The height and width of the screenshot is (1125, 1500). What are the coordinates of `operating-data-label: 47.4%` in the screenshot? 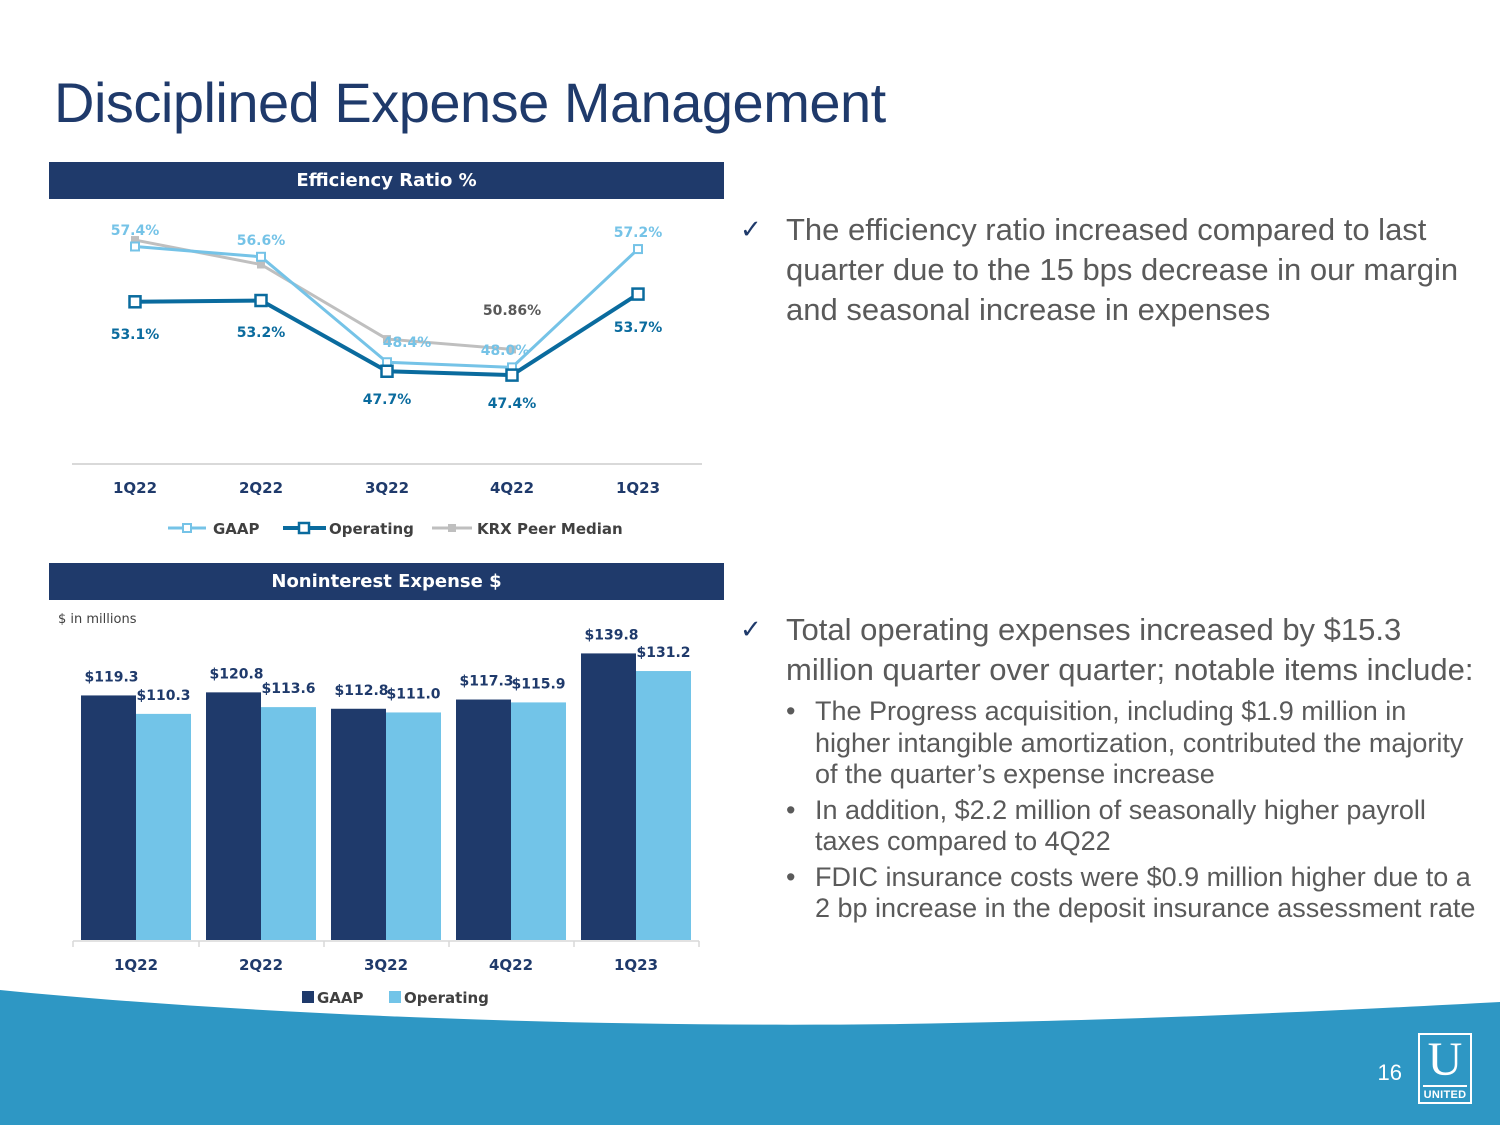 It's located at (512, 404).